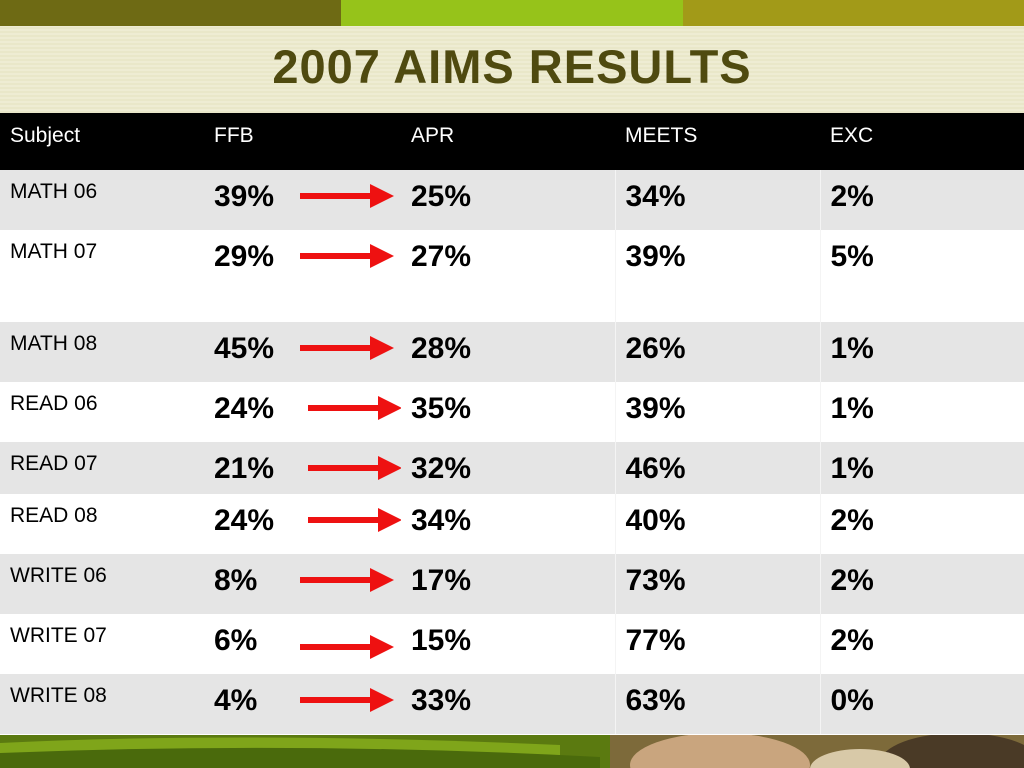  What do you see at coordinates (508, 200) in the screenshot?
I see `cell-apr: 25%` at bounding box center [508, 200].